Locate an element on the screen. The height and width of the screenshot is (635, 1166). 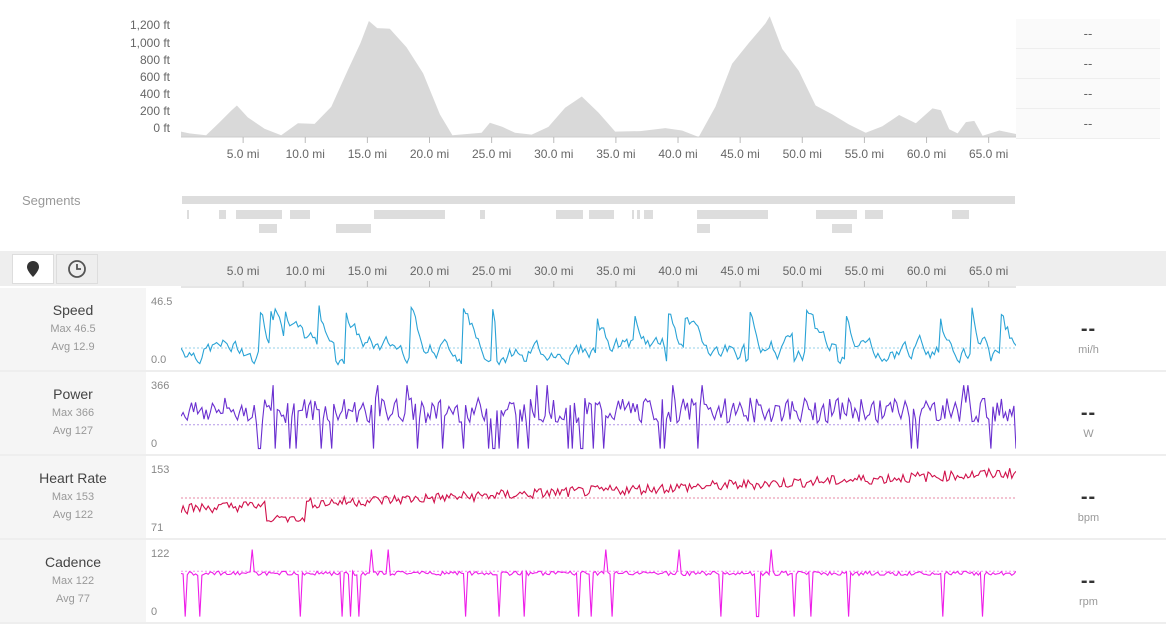
metric-unit: rpm is located at coordinates (1088, 602).